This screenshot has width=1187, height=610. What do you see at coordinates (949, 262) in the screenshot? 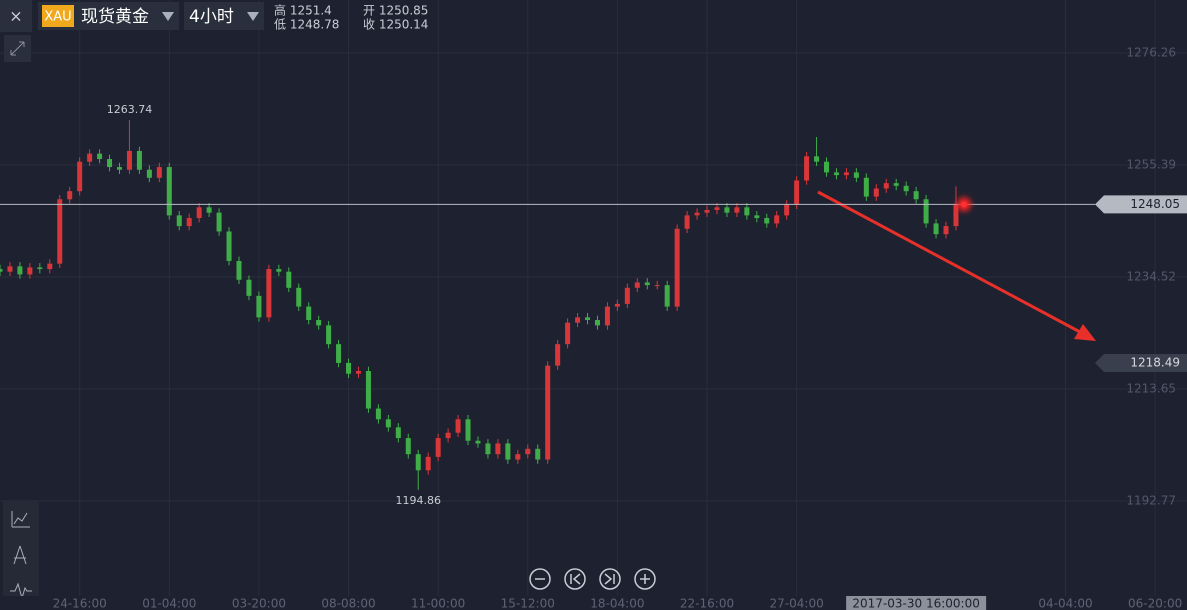
I see `trend-arrow` at bounding box center [949, 262].